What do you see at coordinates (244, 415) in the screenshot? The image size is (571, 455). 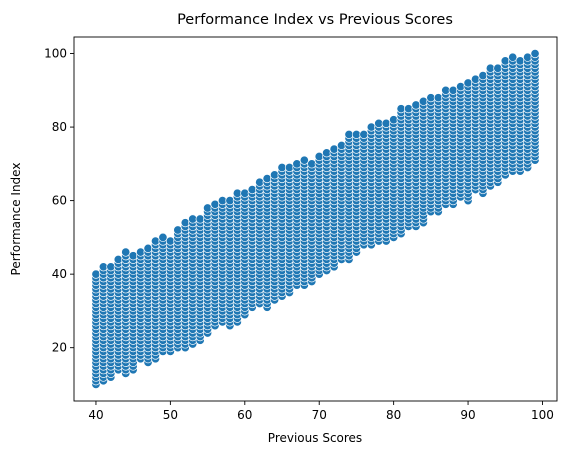 I see `x-tick-label: 60` at bounding box center [244, 415].